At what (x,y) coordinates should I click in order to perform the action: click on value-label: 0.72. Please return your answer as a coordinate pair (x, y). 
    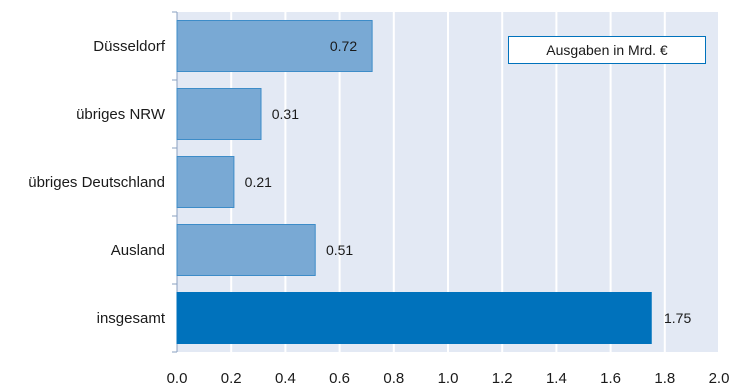
    Looking at the image, I should click on (343, 46).